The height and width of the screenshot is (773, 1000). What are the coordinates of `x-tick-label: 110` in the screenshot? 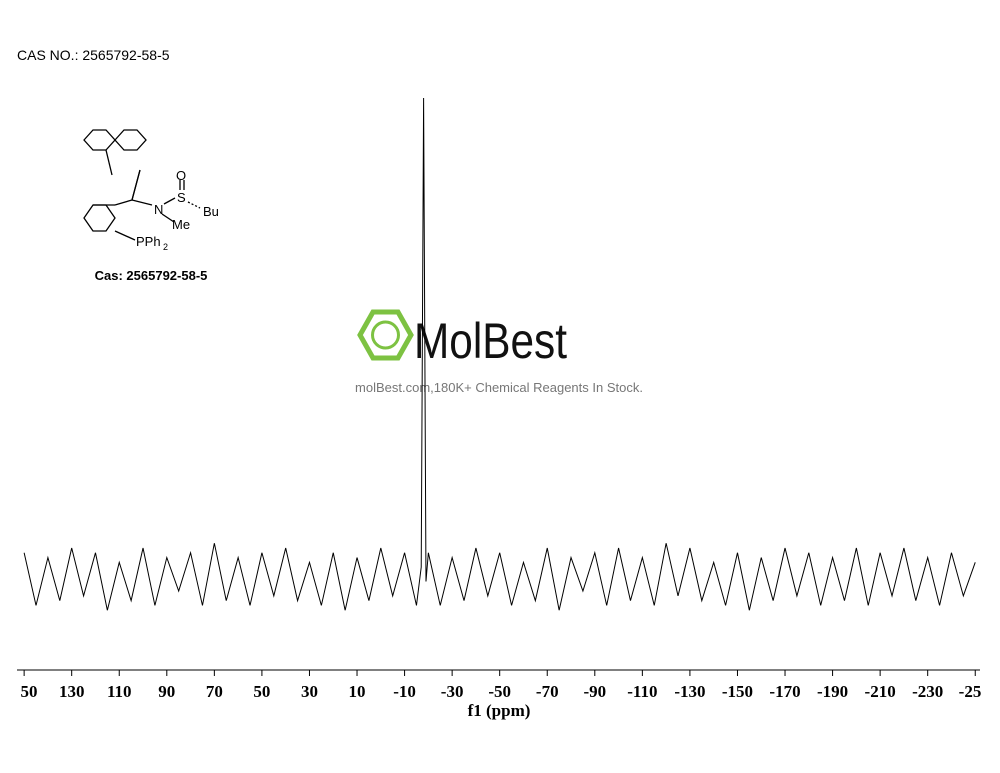 It's located at (119, 691).